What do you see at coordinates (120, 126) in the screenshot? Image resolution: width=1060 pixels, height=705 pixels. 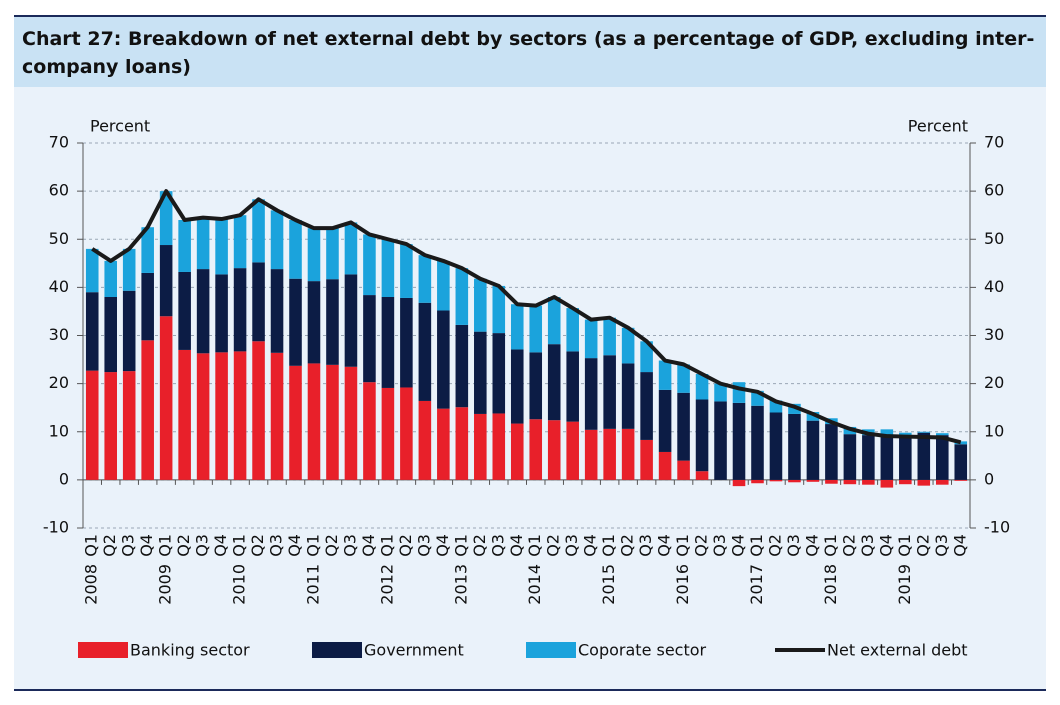 I see `y-axis-label: Percent` at bounding box center [120, 126].